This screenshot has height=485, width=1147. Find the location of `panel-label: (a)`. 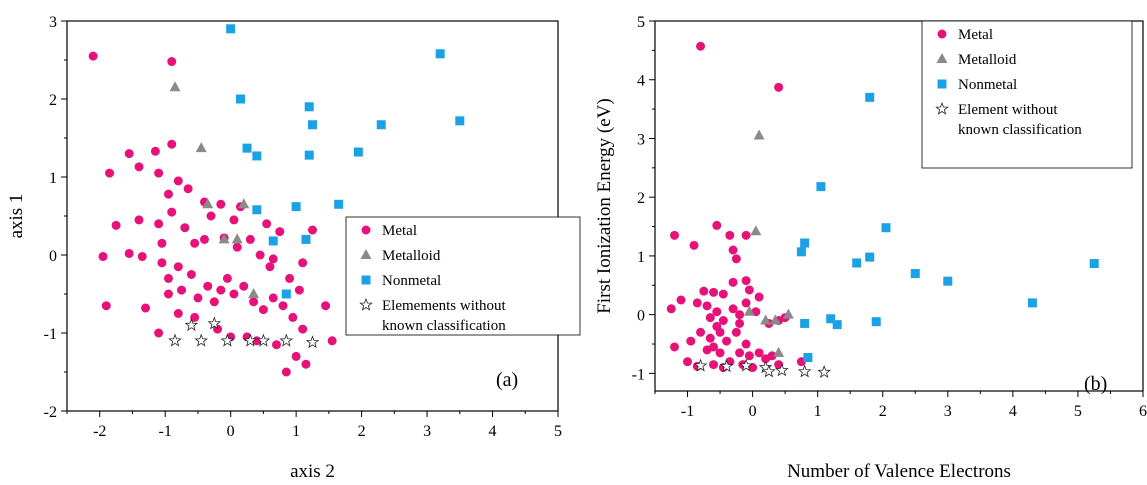

panel-label: (a) is located at coordinates (507, 380).